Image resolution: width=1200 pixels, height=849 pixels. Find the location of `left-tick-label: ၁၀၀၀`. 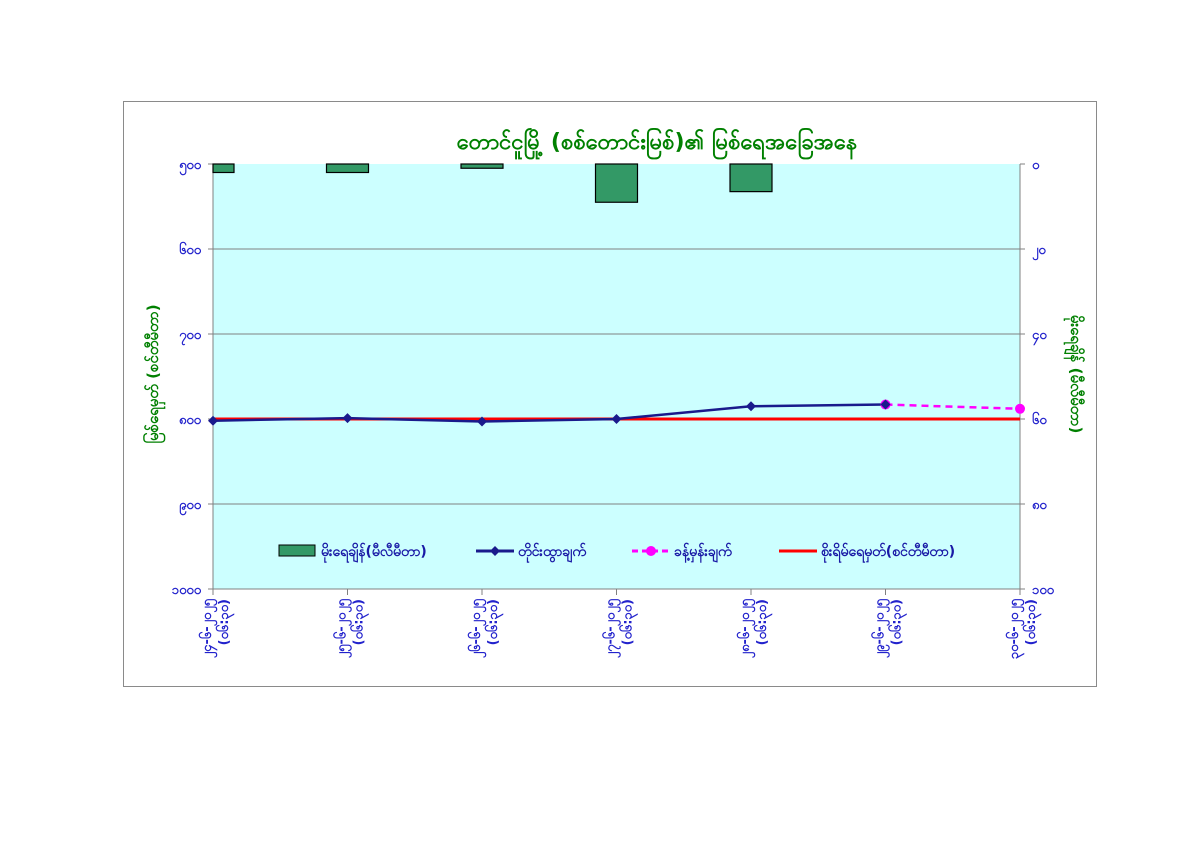

left-tick-label: ၁၀၀၀ is located at coordinates (187, 590).